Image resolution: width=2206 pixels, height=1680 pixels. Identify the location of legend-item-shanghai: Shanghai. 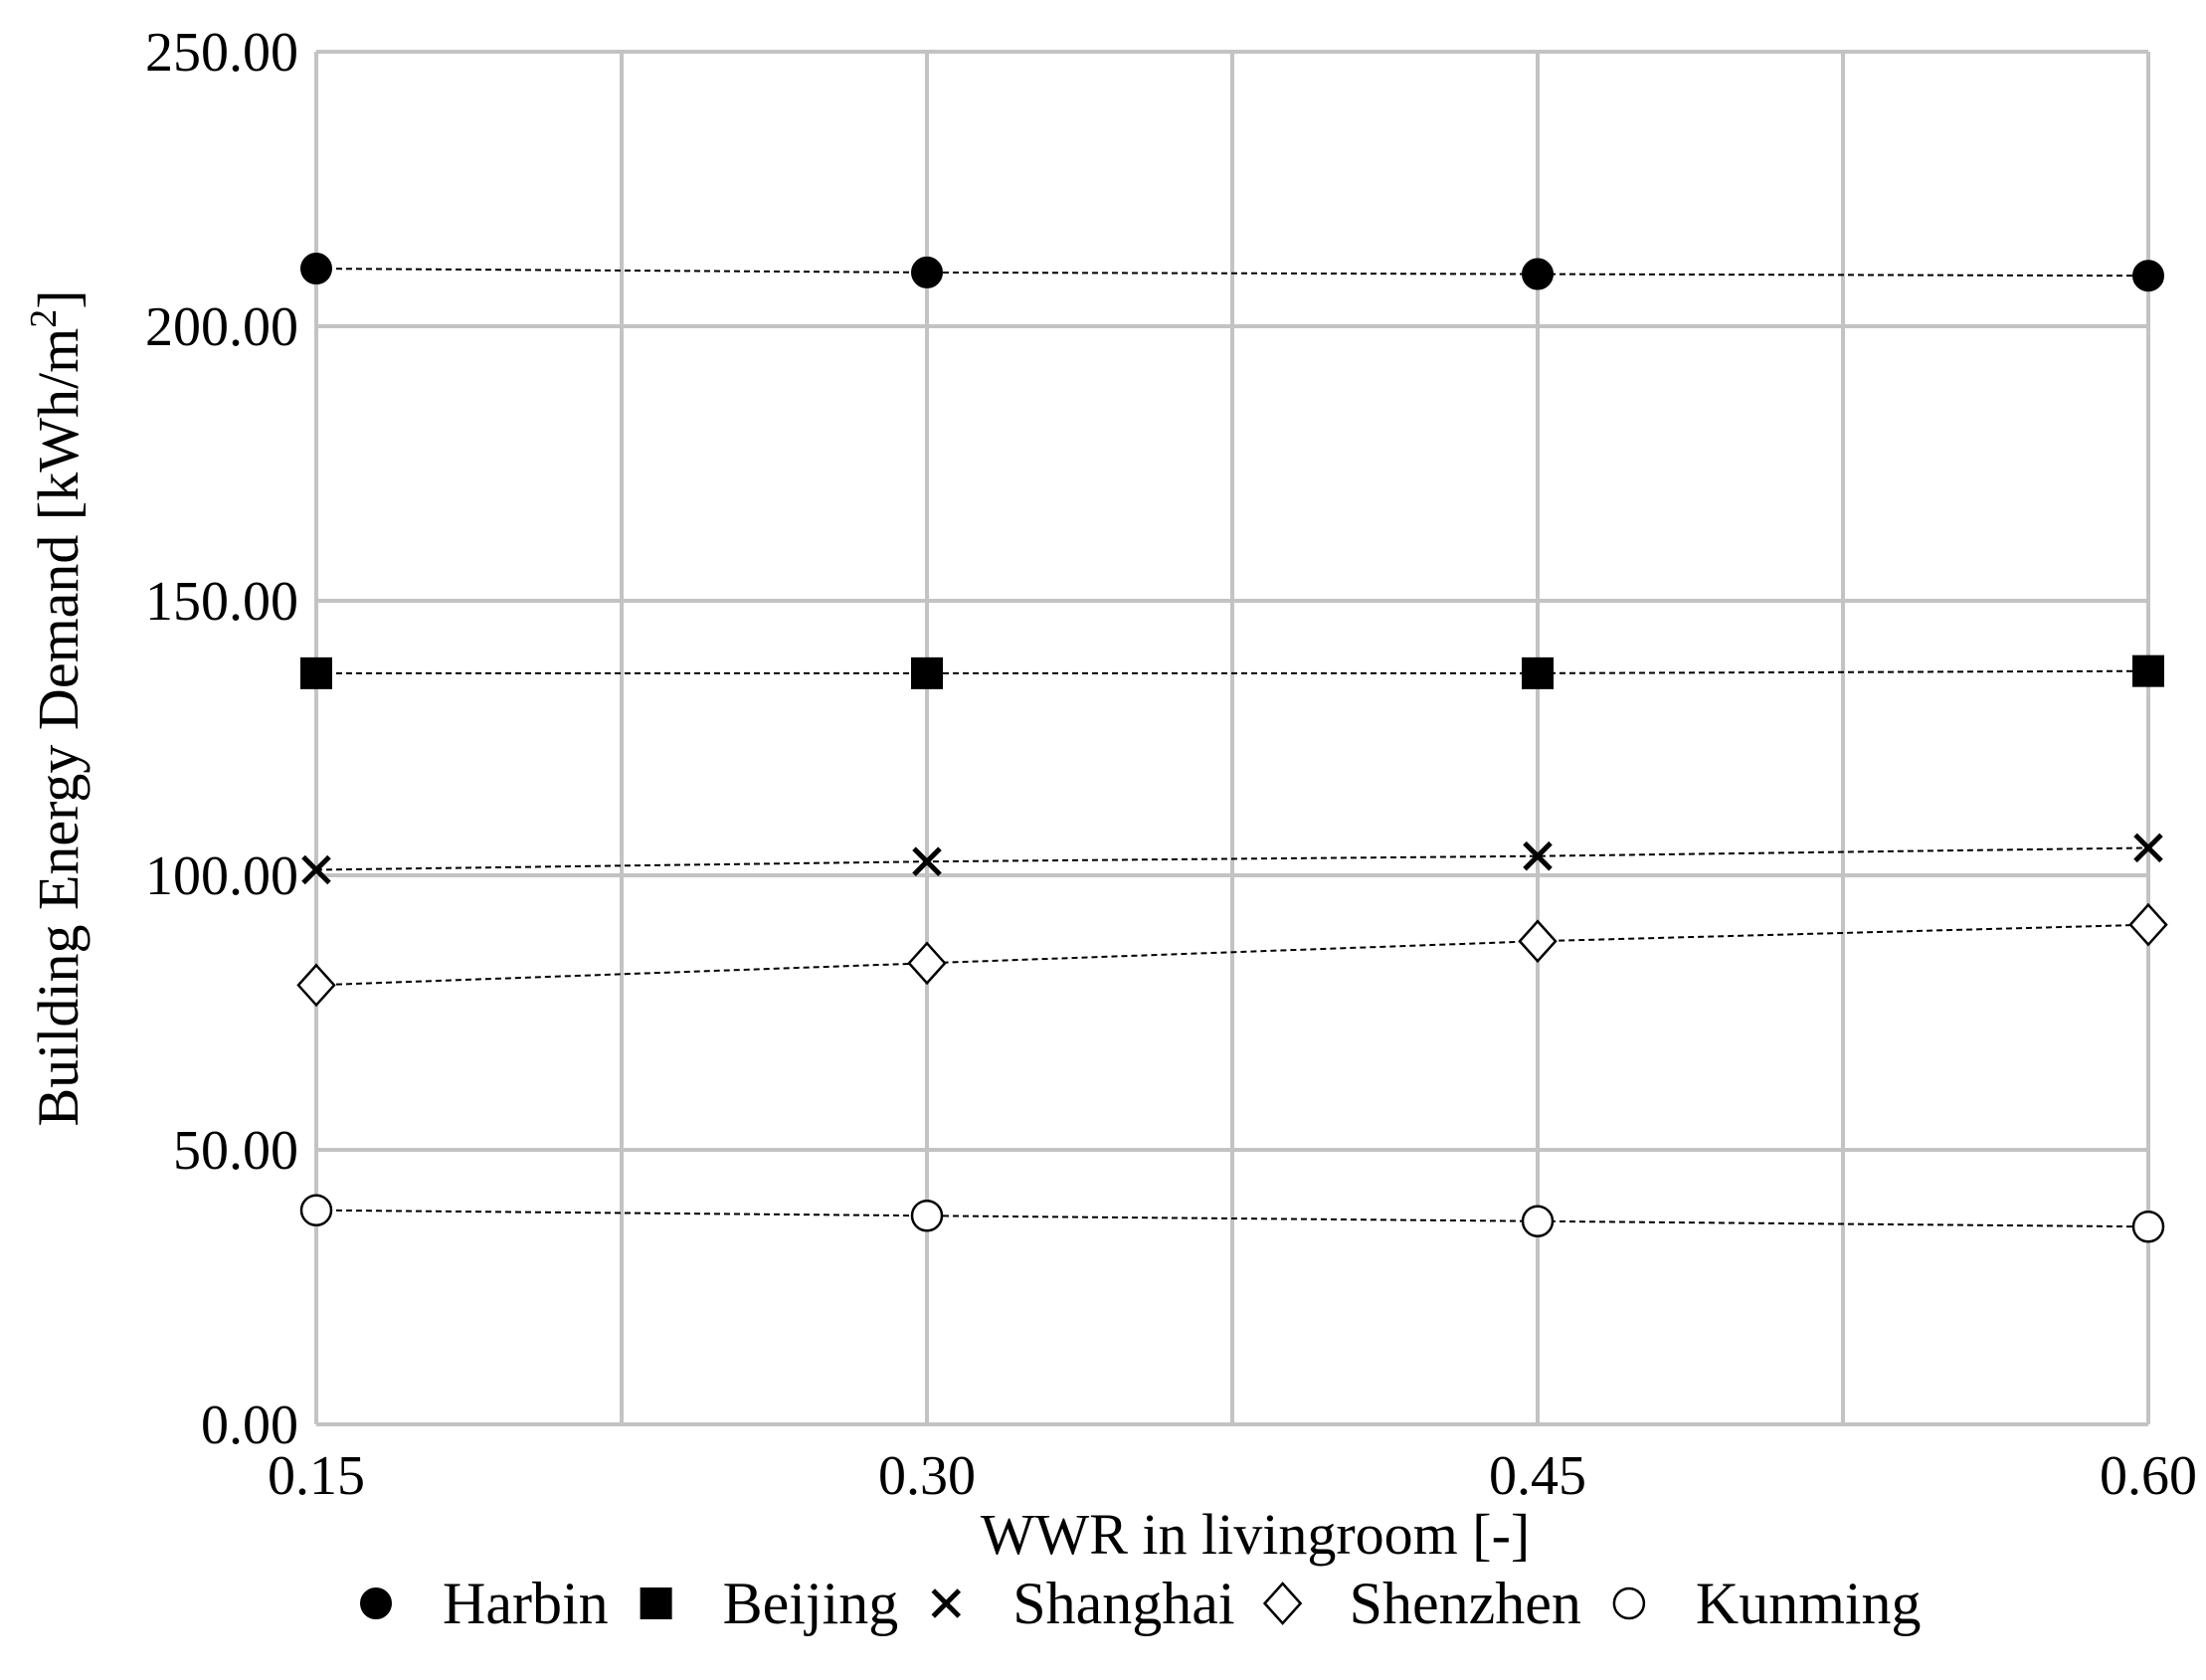
(1083, 1603).